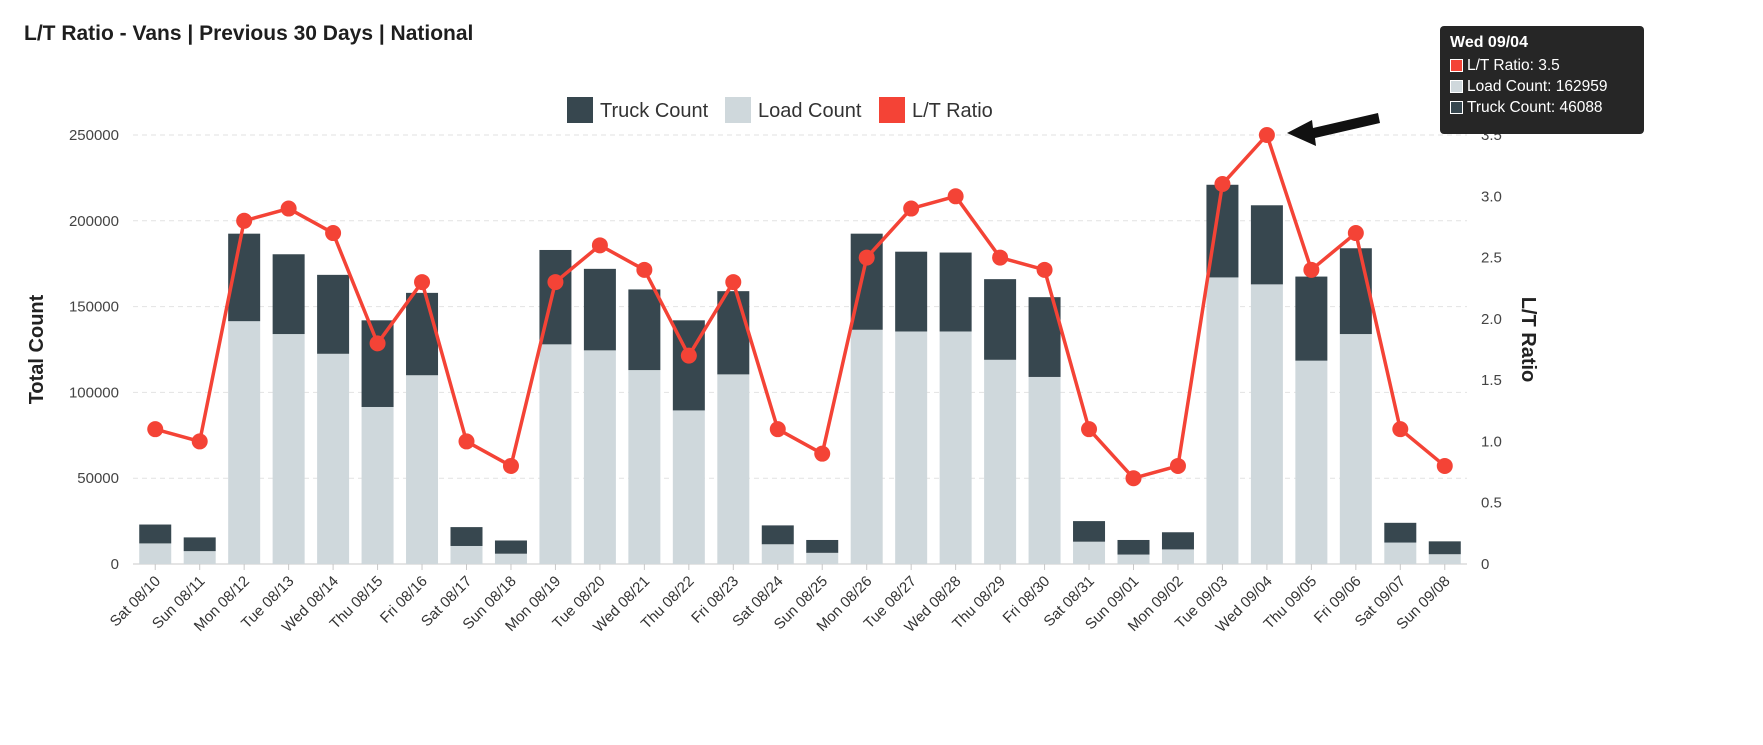 Image resolution: width=1763 pixels, height=745 pixels. Describe the element at coordinates (94, 221) in the screenshot. I see `y-tick-label: 200000` at that location.